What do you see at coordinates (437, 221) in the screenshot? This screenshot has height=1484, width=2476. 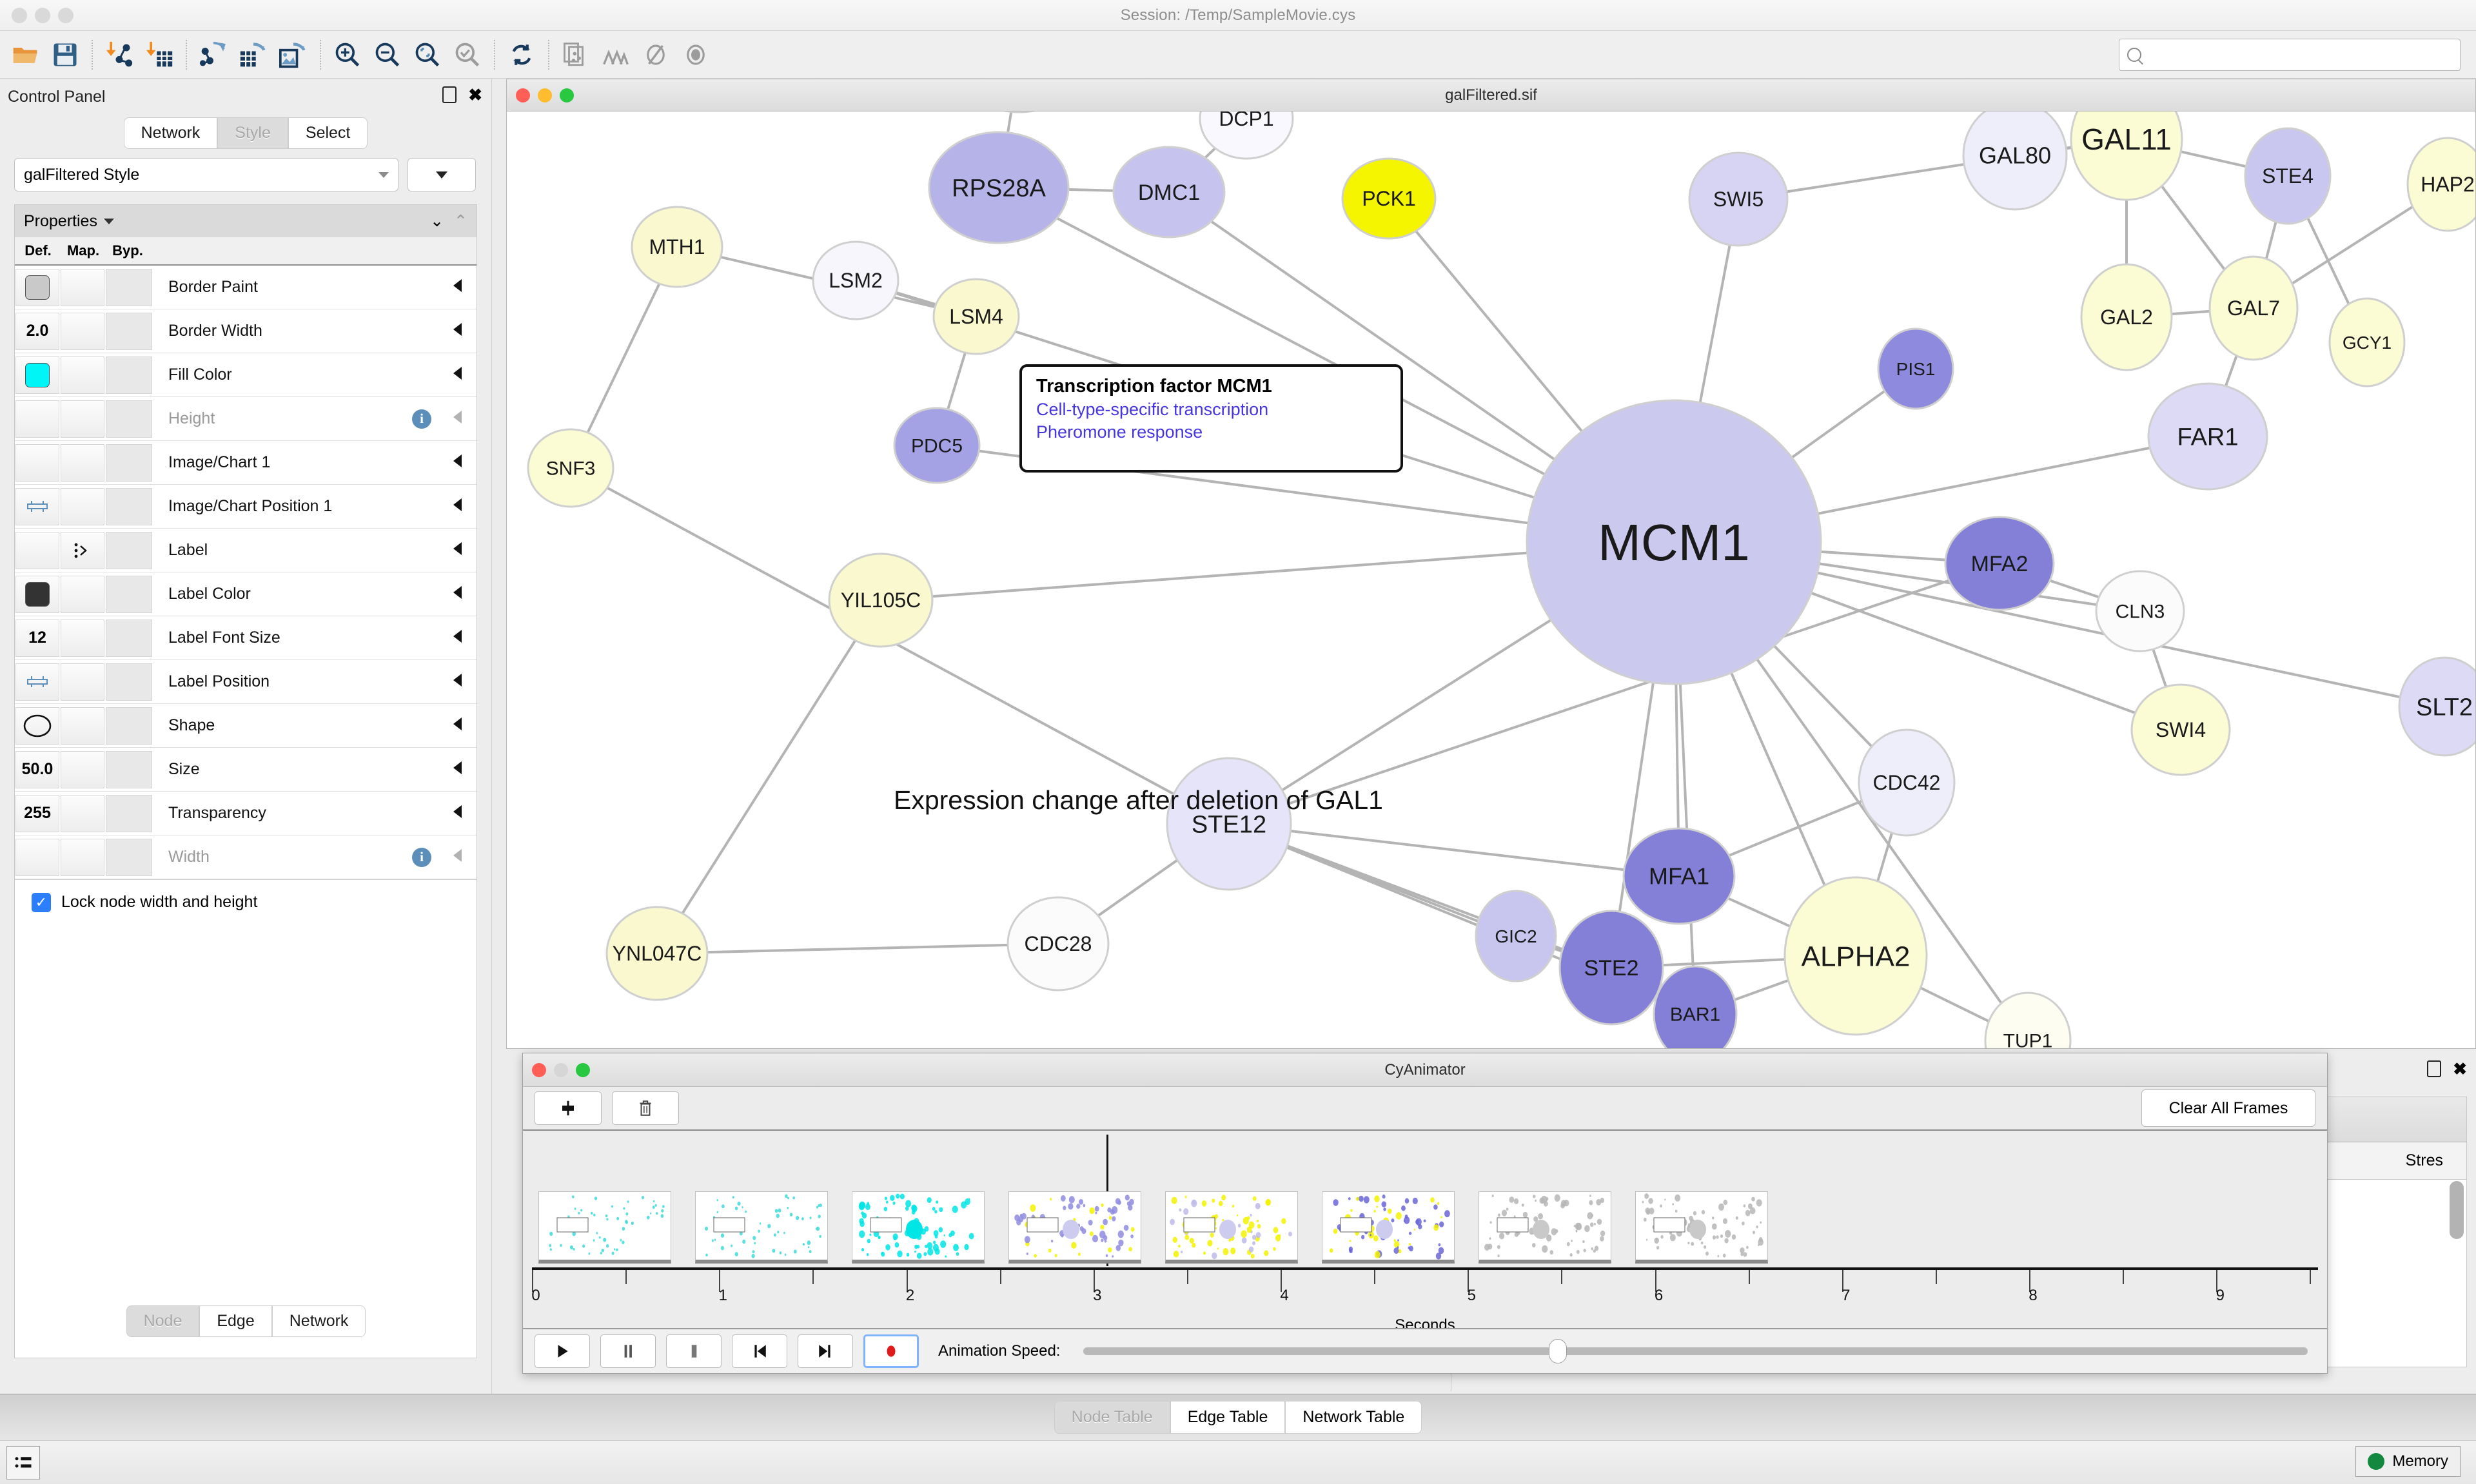 I see `collapse-all-icon: ⌄` at bounding box center [437, 221].